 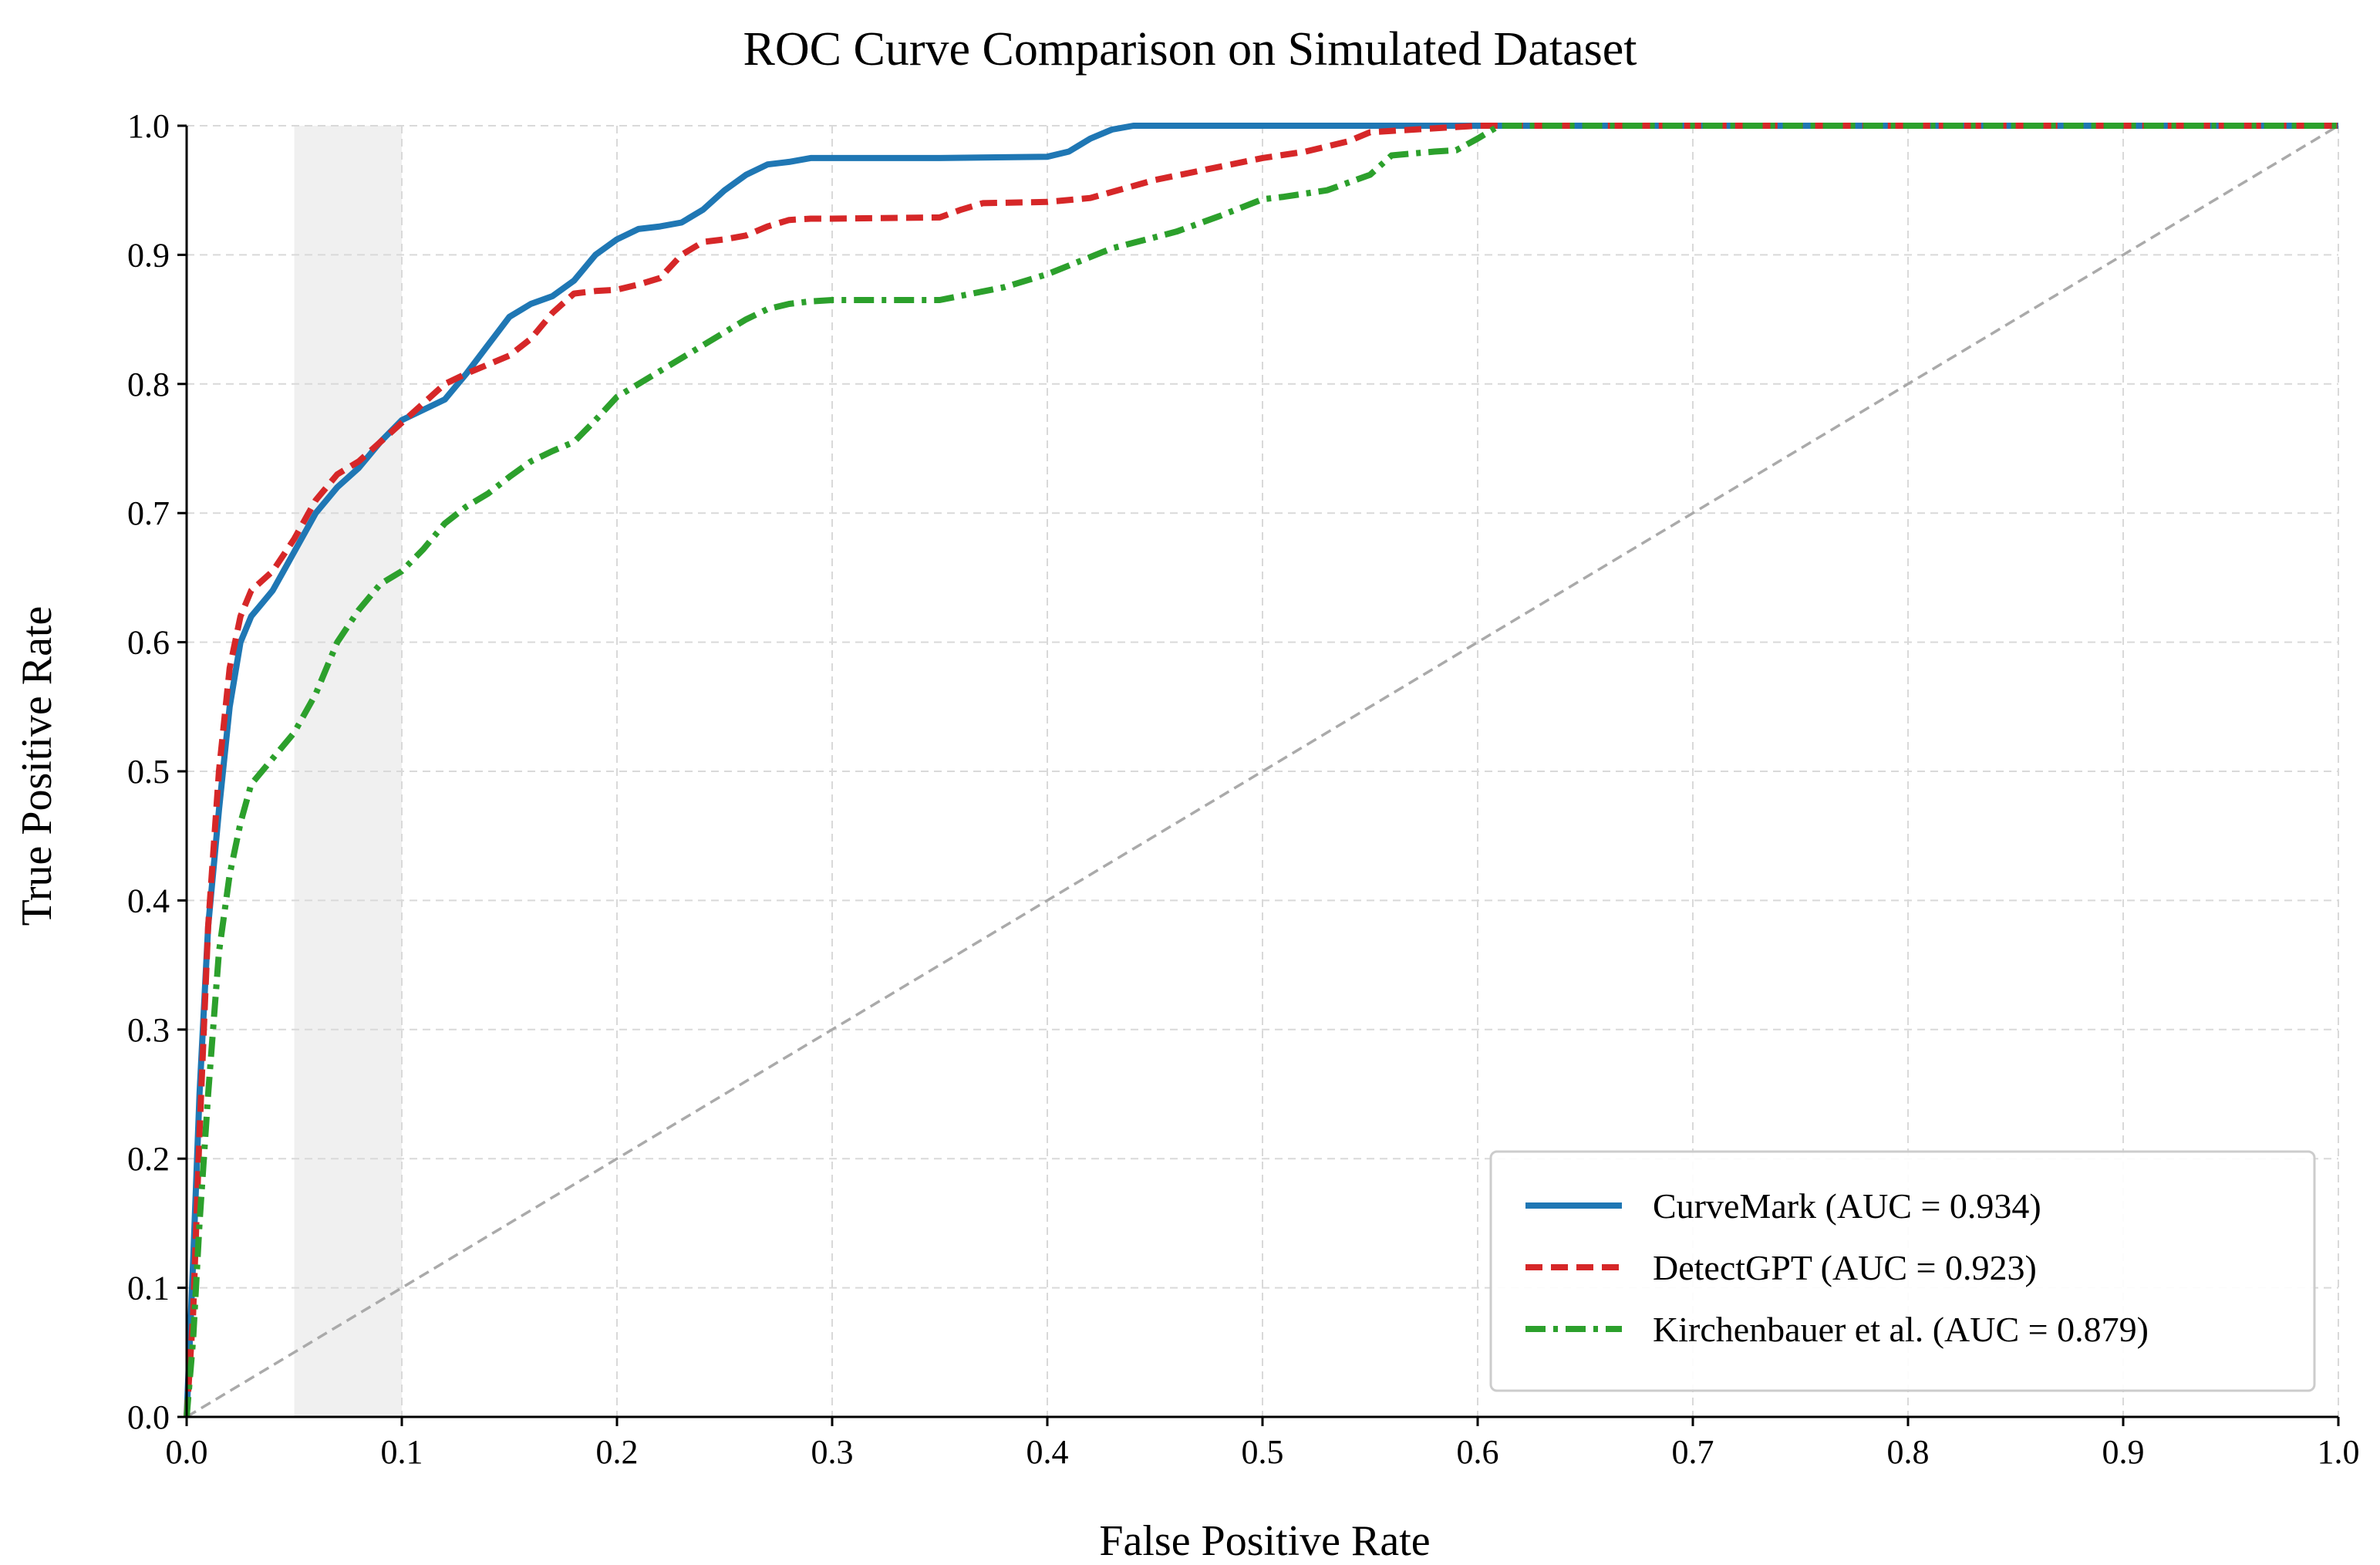 I want to click on y-tick-label: 0.8, so click(x=148, y=384).